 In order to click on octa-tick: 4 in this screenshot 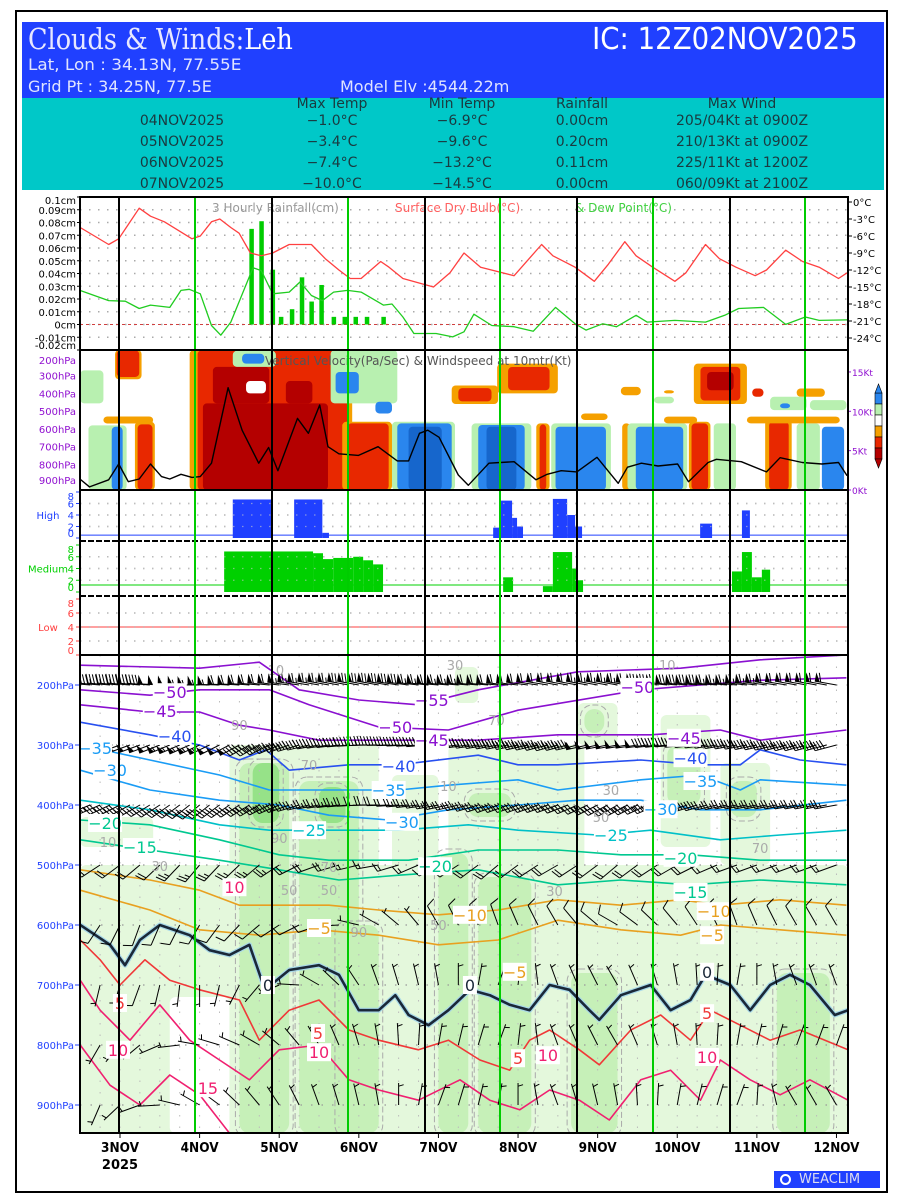, I will do `click(71, 628)`.